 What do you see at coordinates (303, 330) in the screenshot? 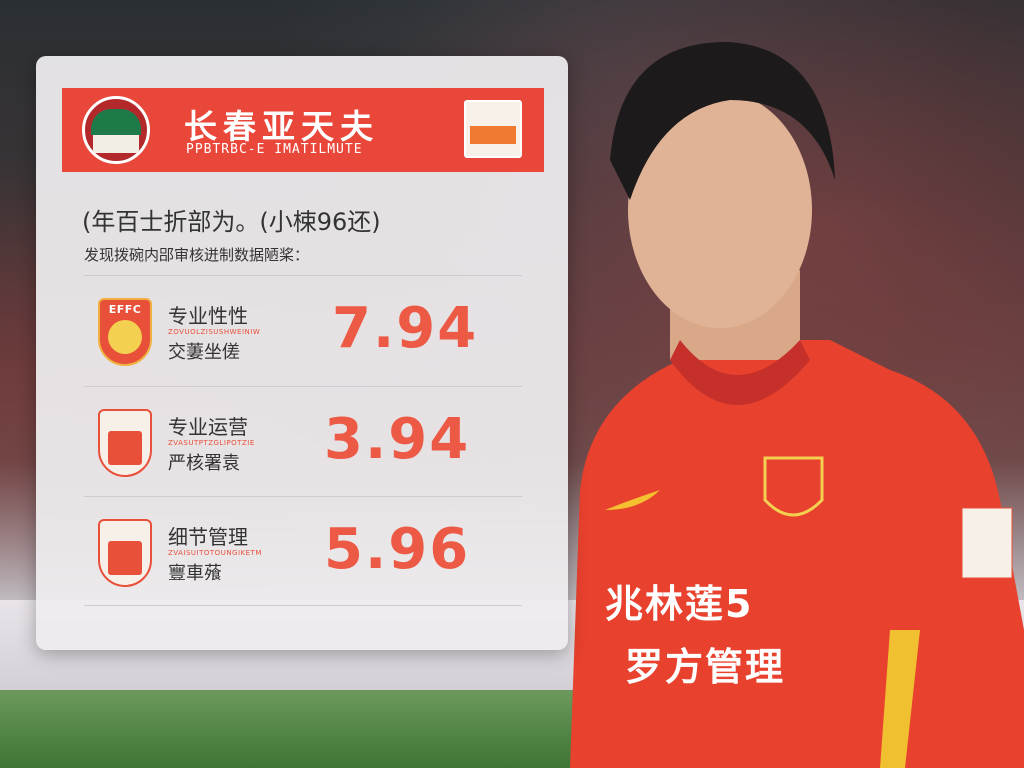
I see `stat-row: EFFC 专业性性 ZOVUOLZISUSHWEINIW 交萋坐傞 7.94` at bounding box center [303, 330].